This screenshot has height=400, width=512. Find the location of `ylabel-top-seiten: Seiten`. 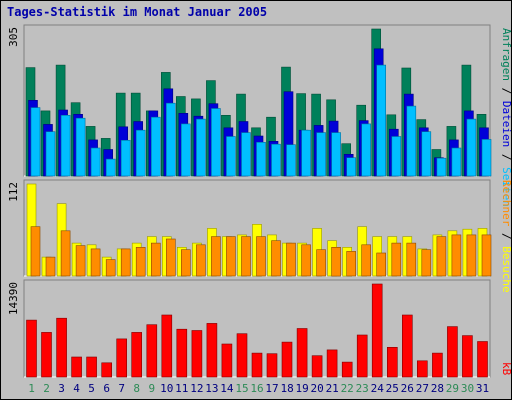

ylabel-top-seiten: Seiten is located at coordinates (506, 187).